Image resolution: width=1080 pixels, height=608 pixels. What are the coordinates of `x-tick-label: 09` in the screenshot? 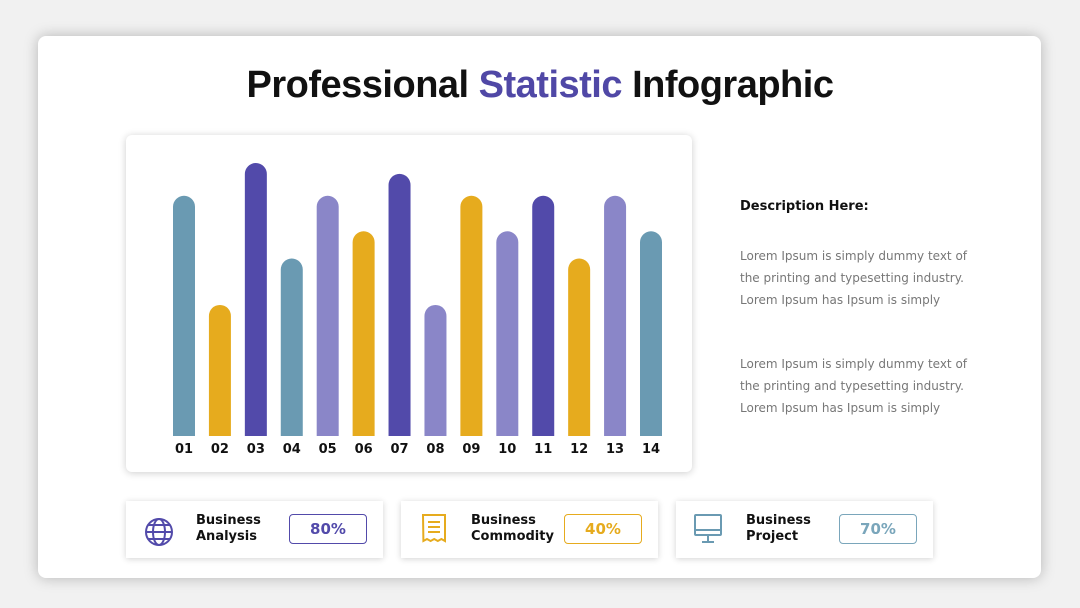 It's located at (471, 449).